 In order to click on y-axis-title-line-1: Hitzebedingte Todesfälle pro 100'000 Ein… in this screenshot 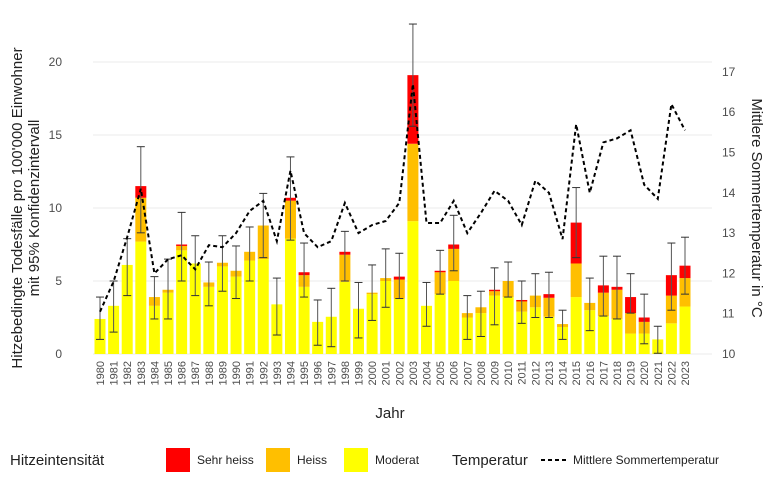, I will do `click(17, 207)`.